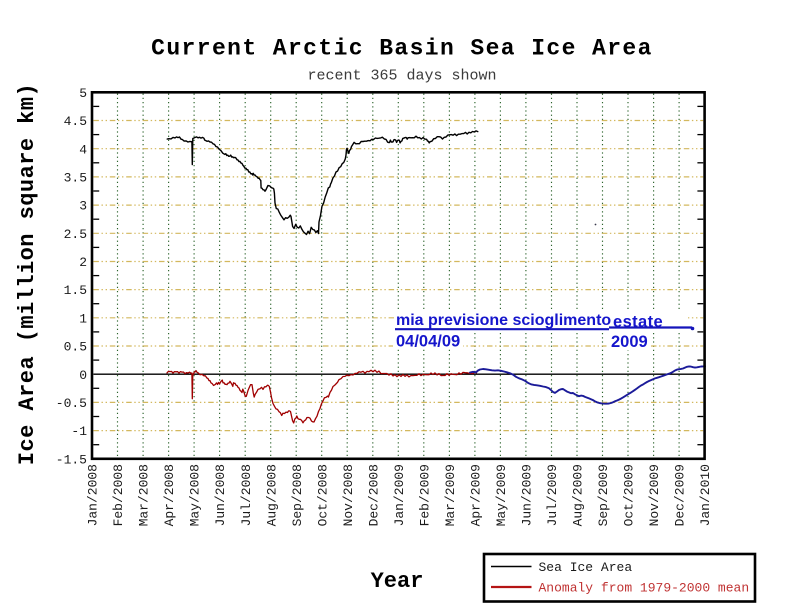 This screenshot has height=612, width=792. Describe the element at coordinates (27, 274) in the screenshot. I see `svg-text: Ice Area (million square km)` at that location.